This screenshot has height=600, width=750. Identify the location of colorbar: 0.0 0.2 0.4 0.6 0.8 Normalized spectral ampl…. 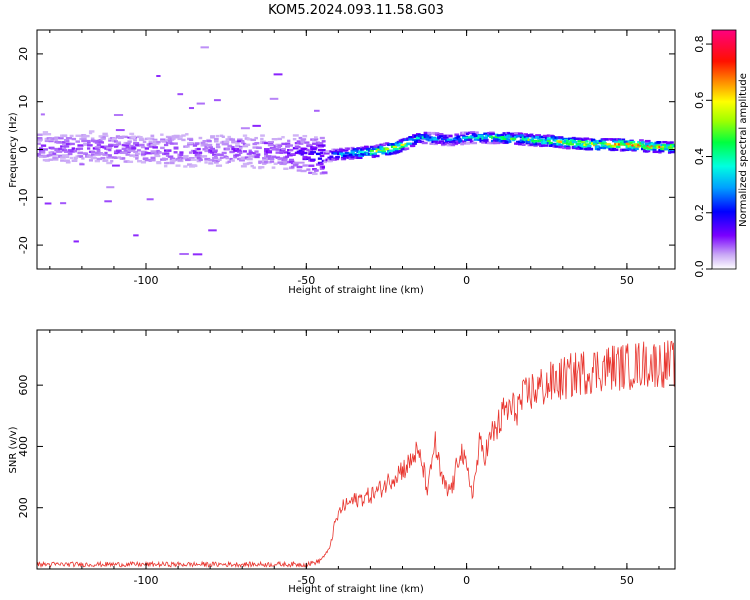
(721, 153).